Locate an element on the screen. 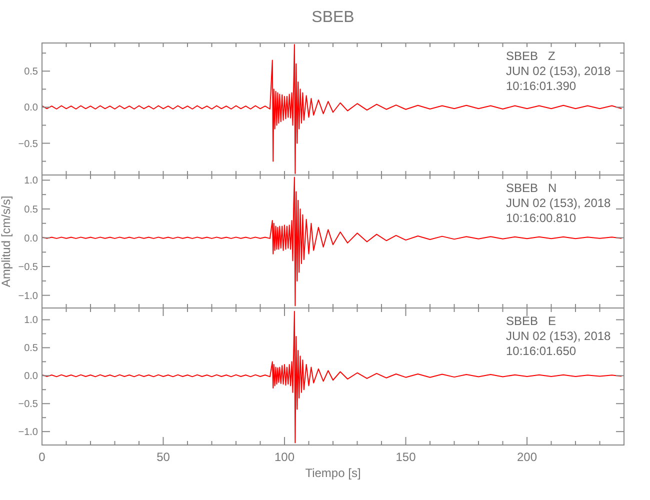 The height and width of the screenshot is (500, 650). y-axis-title: Amplitud [cm/s/s] is located at coordinates (6, 242).